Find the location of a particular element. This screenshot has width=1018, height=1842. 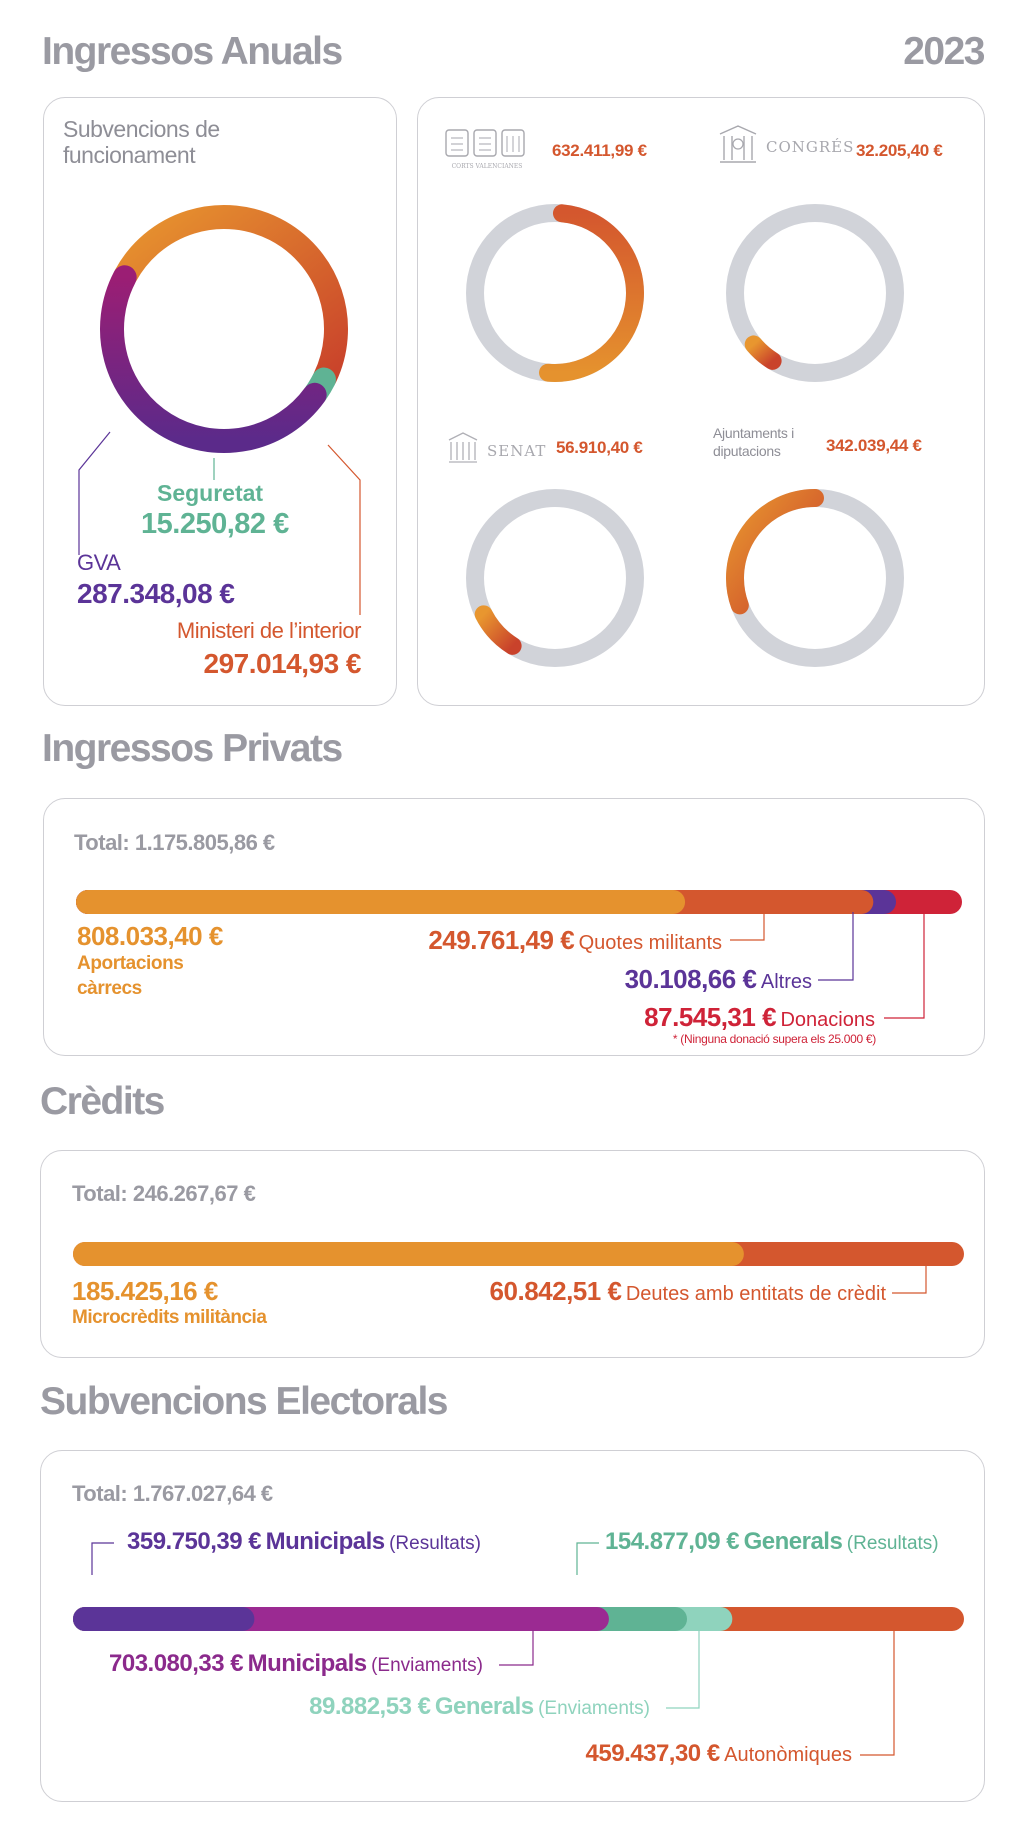

quotes-label: 249.761,49 € Quotes militants is located at coordinates (575, 940).